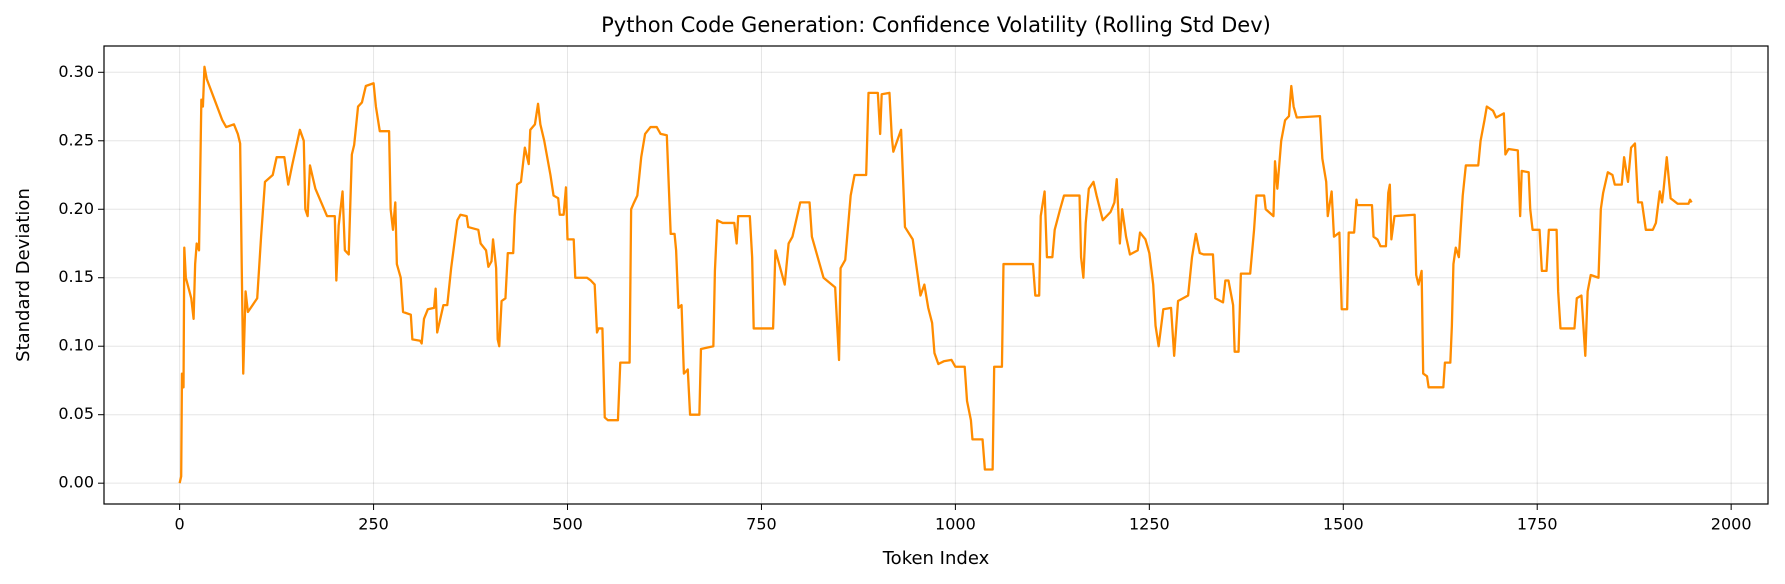 This screenshot has height=584, width=1785. Describe the element at coordinates (76, 482) in the screenshot. I see `y-tick-label: 0.00` at that location.